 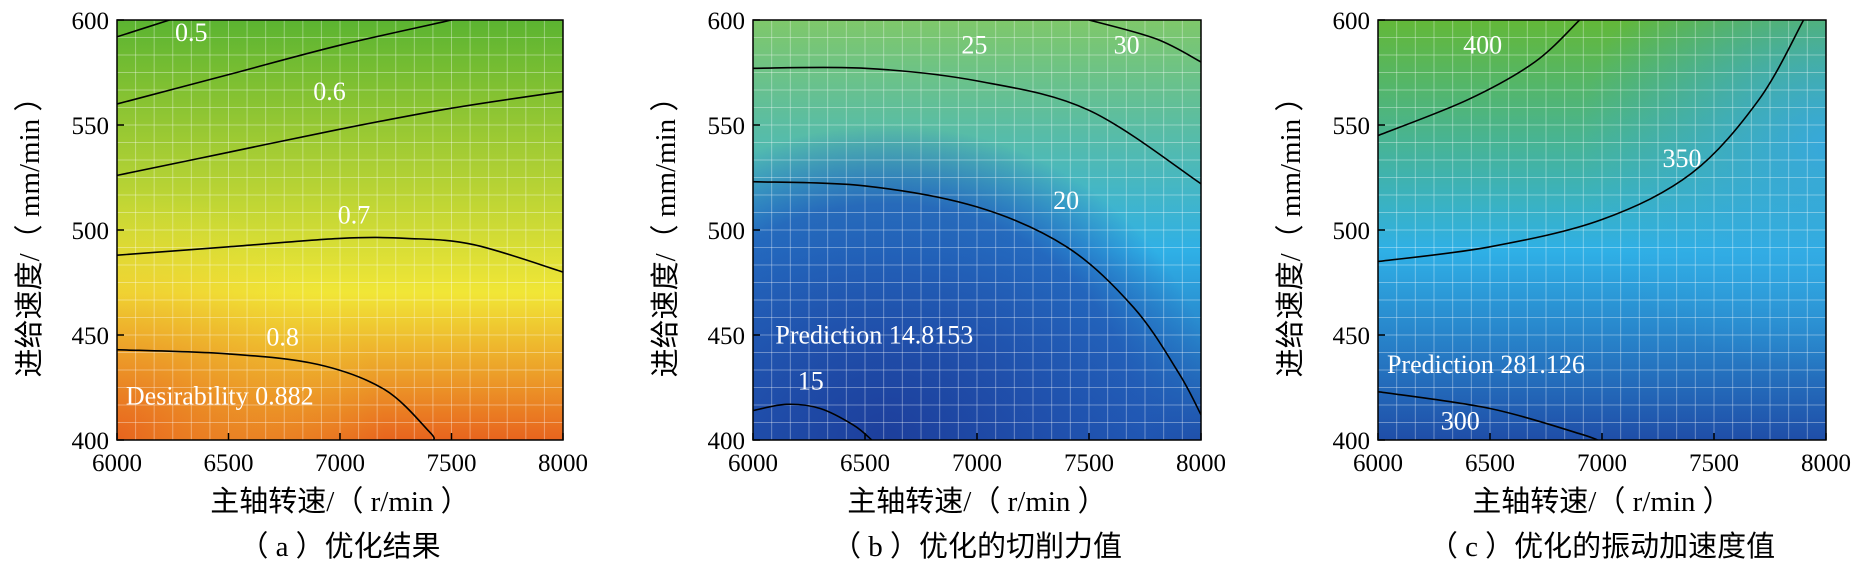 I want to click on contour-label: 400, so click(x=1482, y=45).